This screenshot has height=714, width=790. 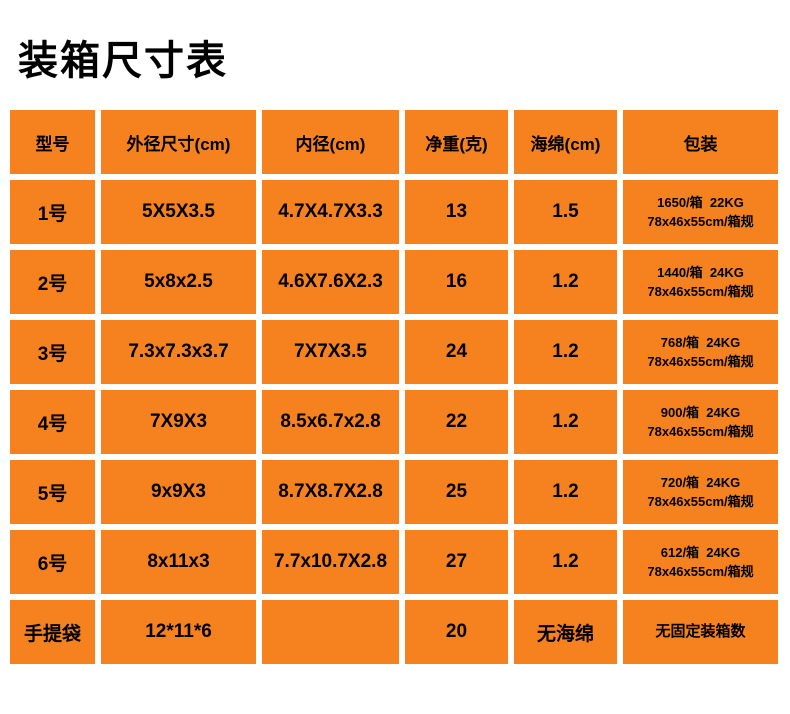 I want to click on header-packing: 包装, so click(x=700, y=142).